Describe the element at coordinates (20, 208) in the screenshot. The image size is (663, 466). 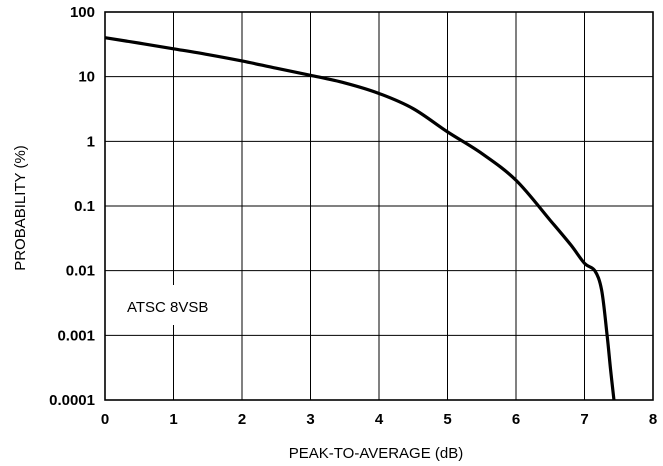
I see `y-axis-label: PROBABILITY (%)` at that location.